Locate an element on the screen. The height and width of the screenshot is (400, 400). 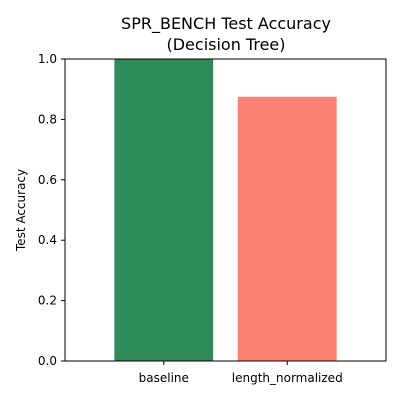
y-tick-label: 0.2 is located at coordinates (47, 301).